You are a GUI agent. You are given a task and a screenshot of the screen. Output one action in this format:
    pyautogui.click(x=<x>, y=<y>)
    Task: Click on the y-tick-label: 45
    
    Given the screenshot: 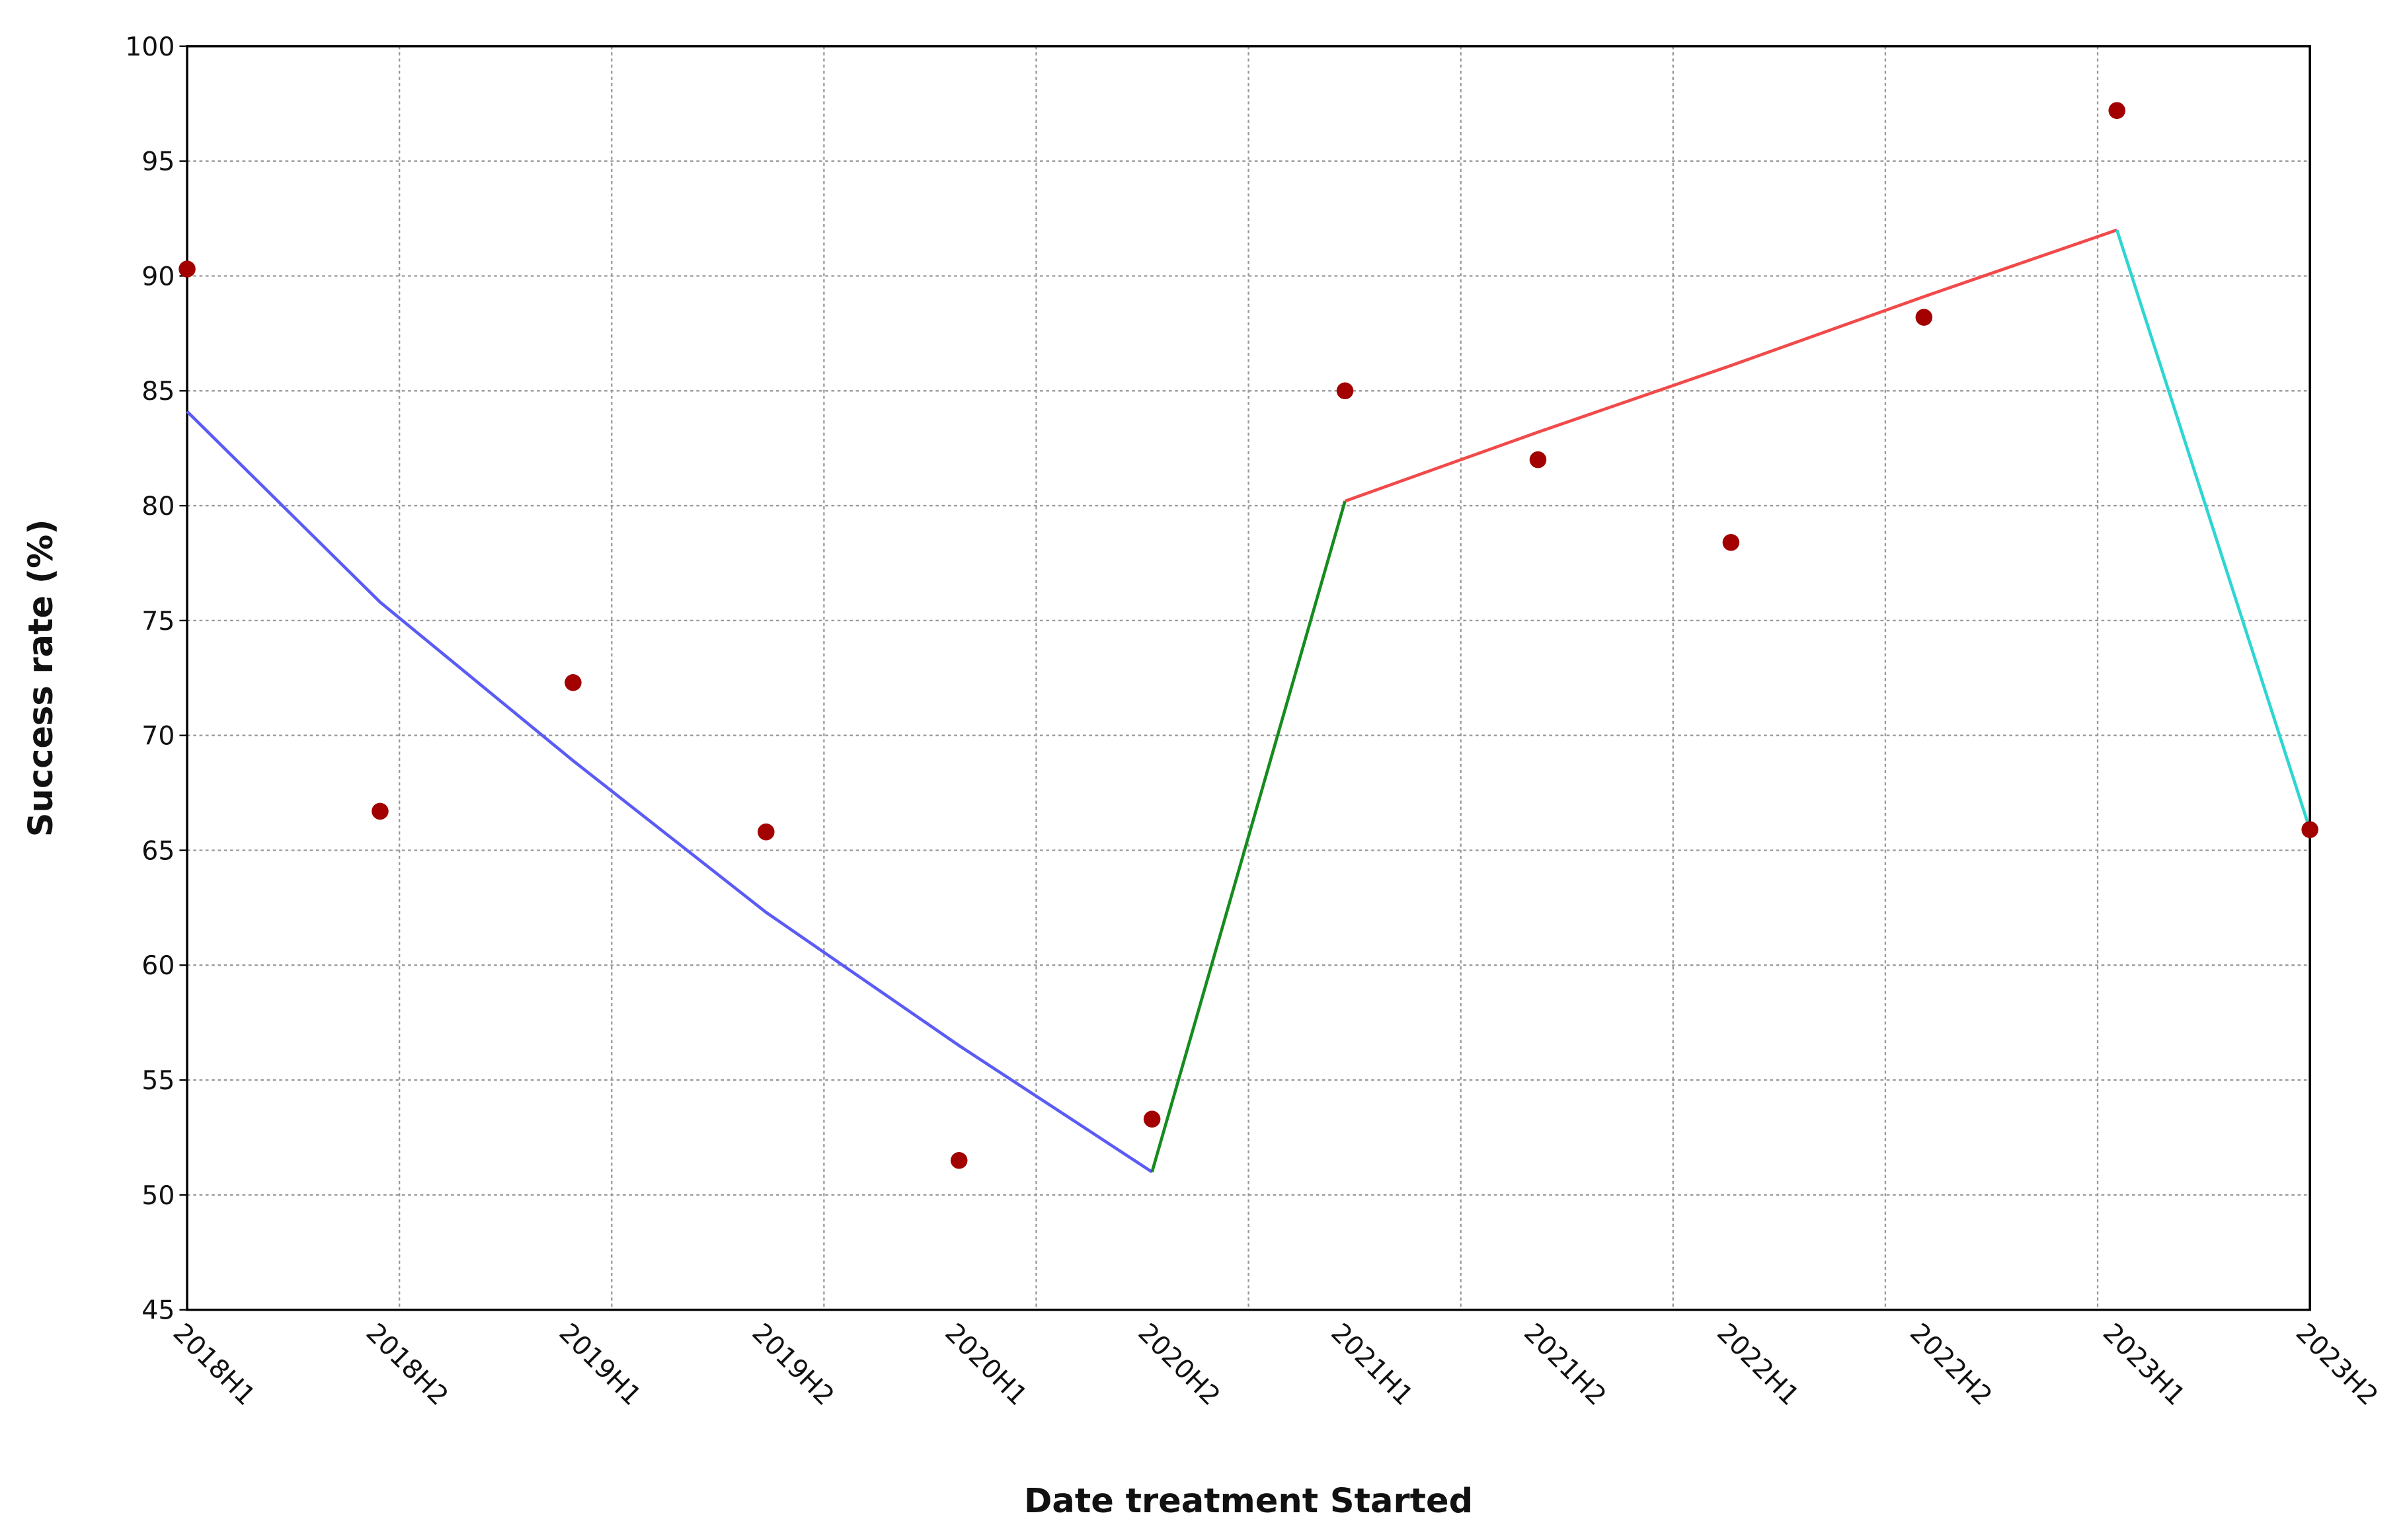 What is the action you would take?
    pyautogui.click(x=158, y=1310)
    